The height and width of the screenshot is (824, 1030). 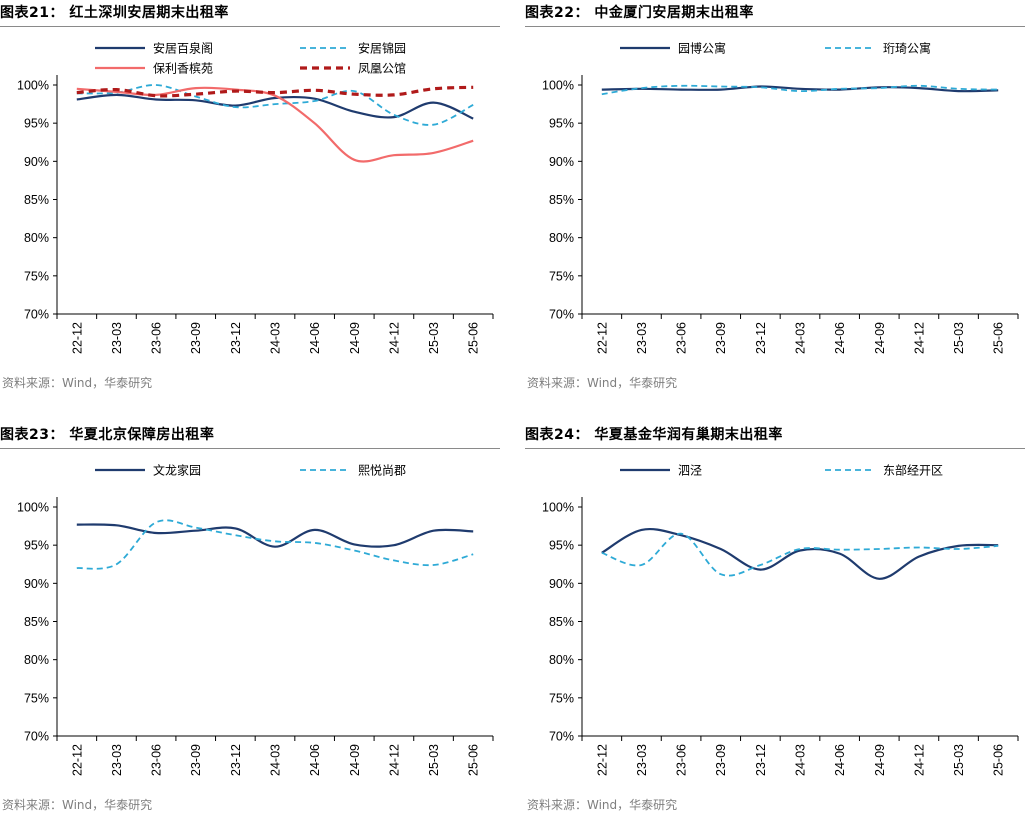 What do you see at coordinates (382, 68) in the screenshot?
I see `legend-label: 凤凰公馆` at bounding box center [382, 68].